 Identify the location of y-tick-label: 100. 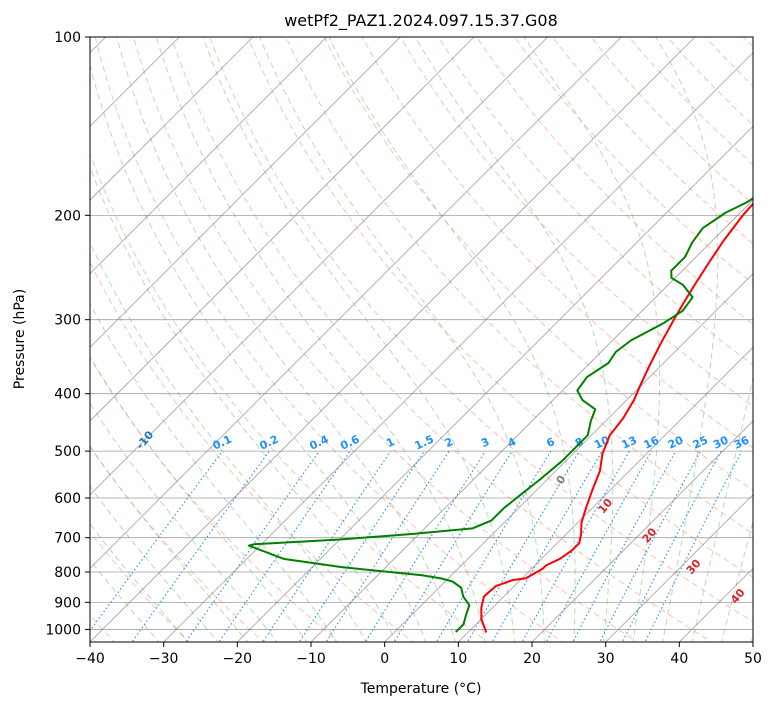
(67, 38).